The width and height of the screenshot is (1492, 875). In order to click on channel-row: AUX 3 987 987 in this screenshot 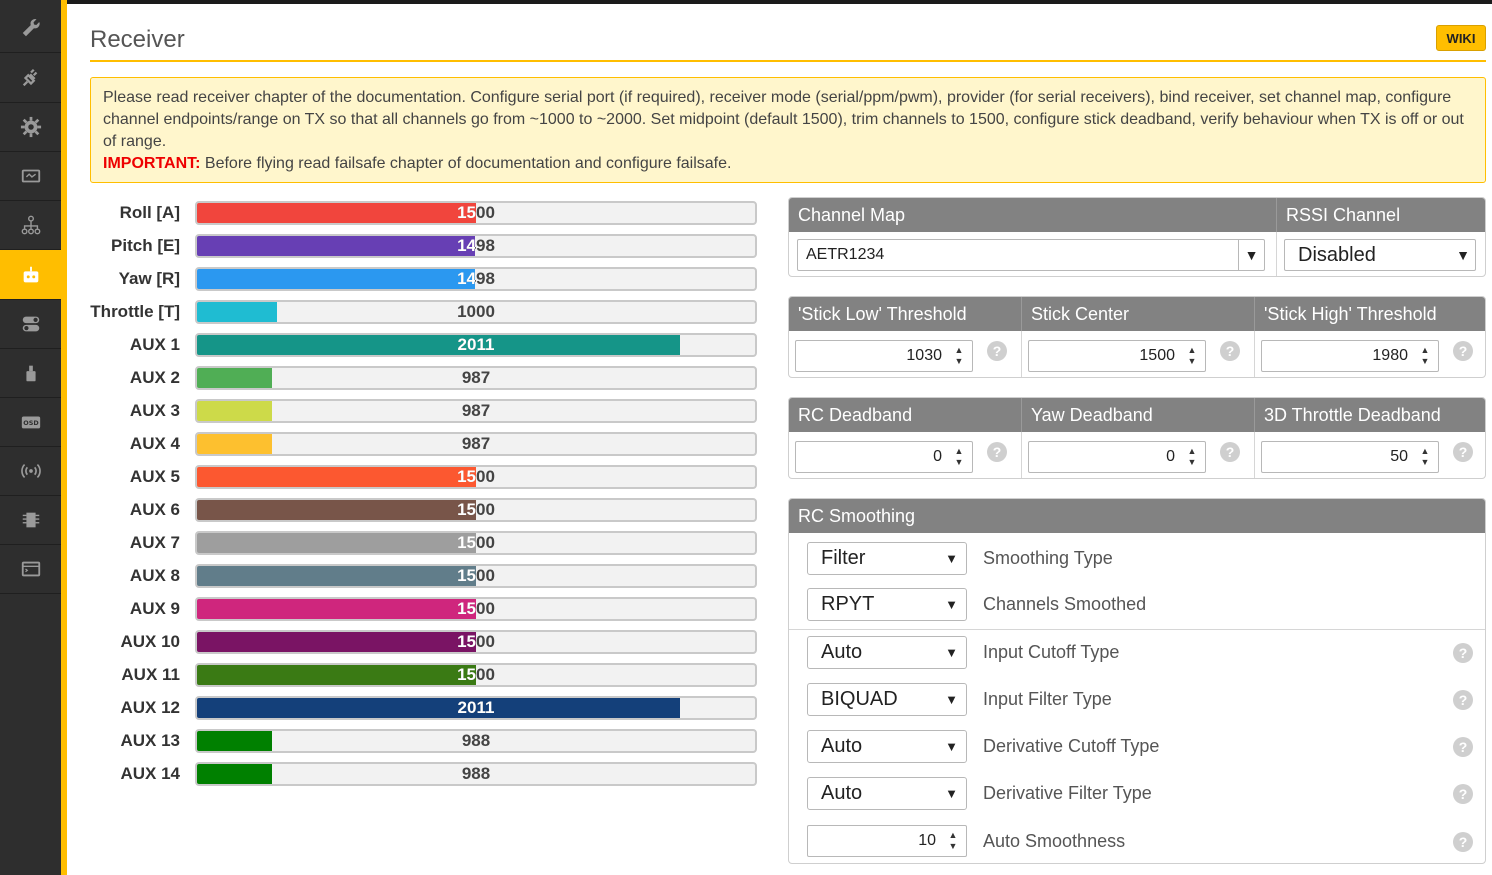, I will do `click(420, 411)`.